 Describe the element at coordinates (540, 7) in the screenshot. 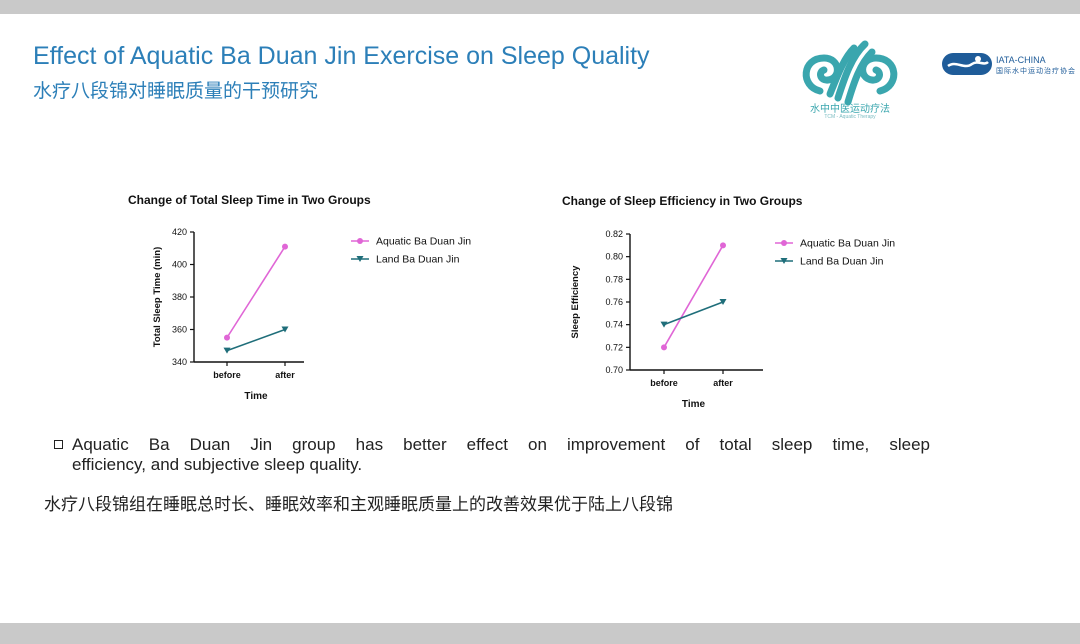

I see `top-border-bar` at that location.